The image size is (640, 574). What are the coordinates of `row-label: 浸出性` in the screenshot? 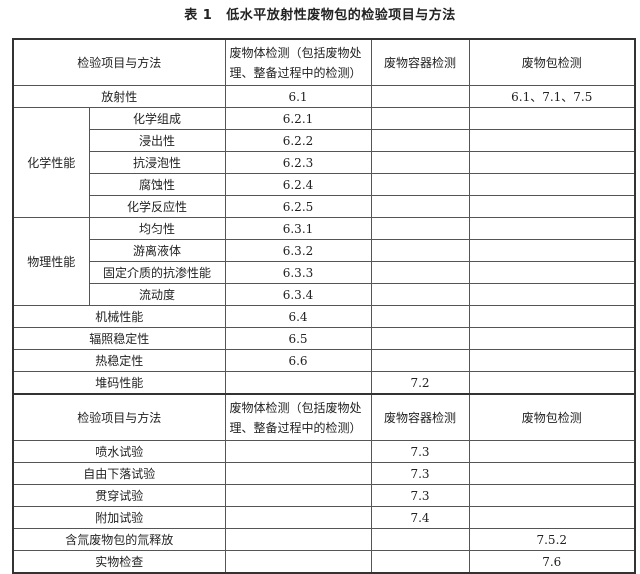 It's located at (157, 140).